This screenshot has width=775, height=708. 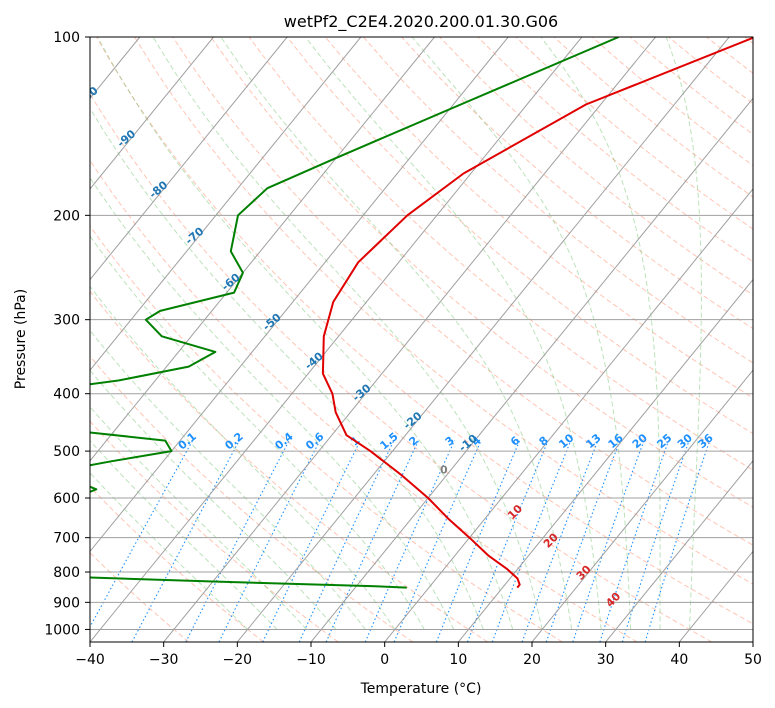 What do you see at coordinates (66, 38) in the screenshot?
I see `y-tick-label: 100` at bounding box center [66, 38].